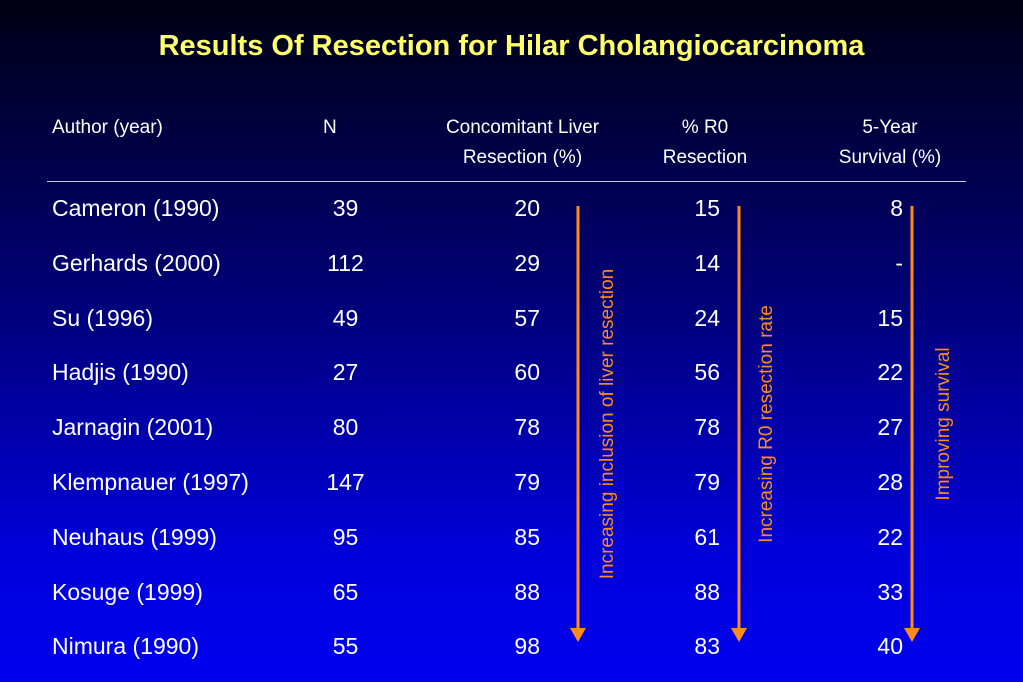  I want to click on header-divider, so click(506, 181).